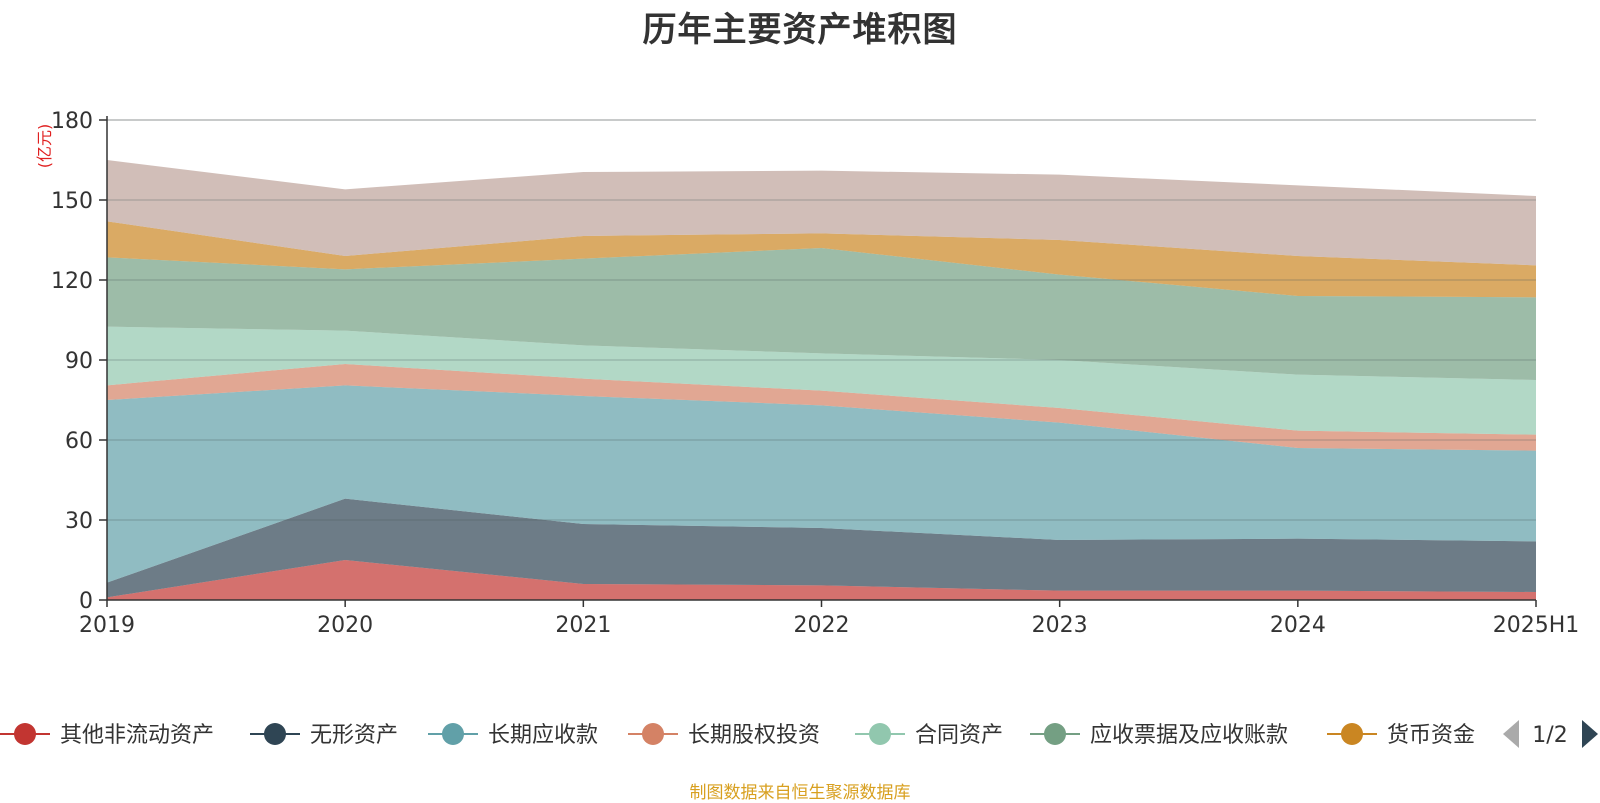 The image size is (1600, 803). I want to click on legend-label: 其他非流动资产, so click(137, 735).